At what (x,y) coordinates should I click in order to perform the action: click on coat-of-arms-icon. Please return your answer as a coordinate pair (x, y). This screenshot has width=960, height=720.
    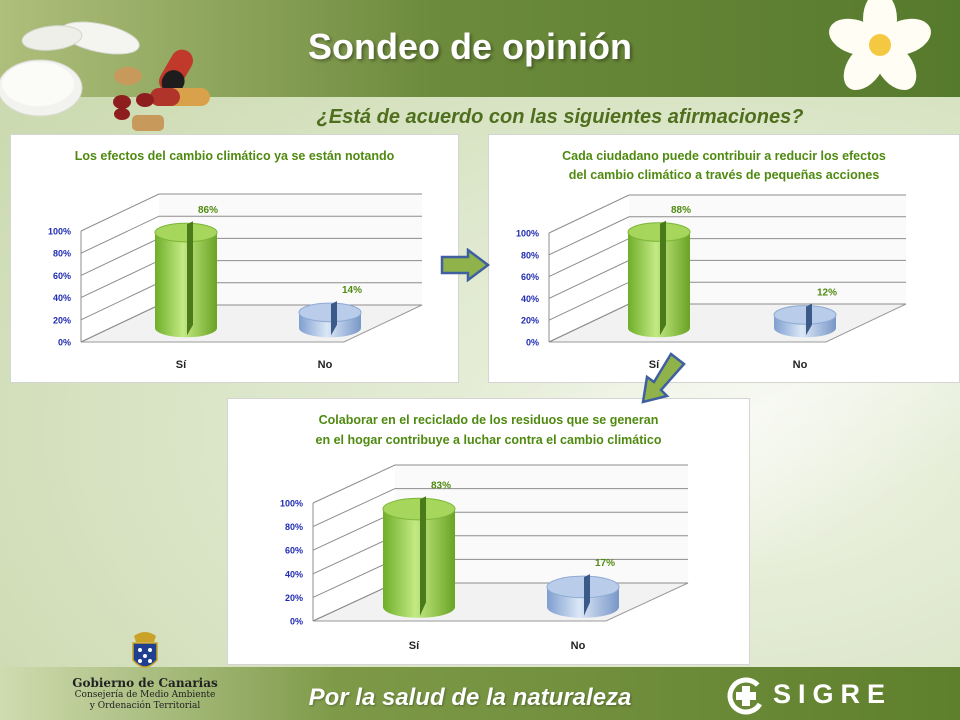
    Looking at the image, I should click on (145, 650).